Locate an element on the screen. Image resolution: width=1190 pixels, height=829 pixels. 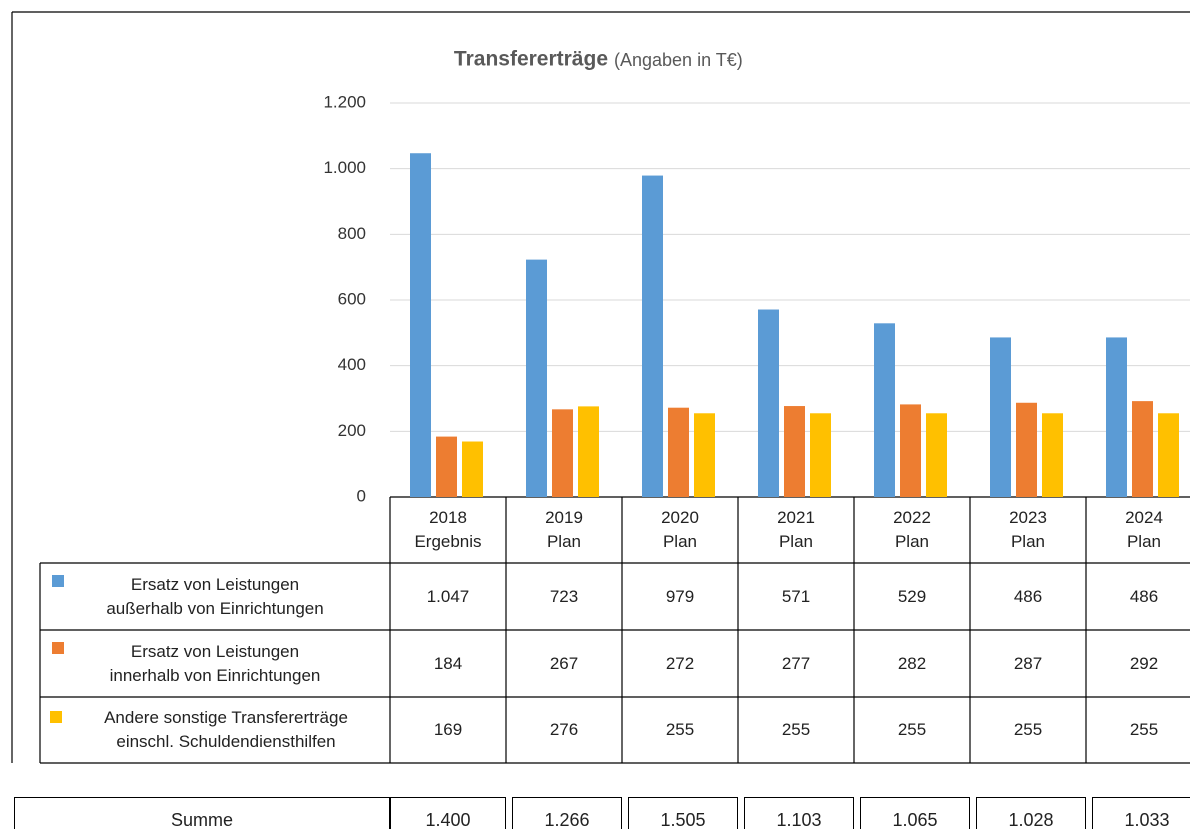
summe-label: Summe is located at coordinates (202, 813).